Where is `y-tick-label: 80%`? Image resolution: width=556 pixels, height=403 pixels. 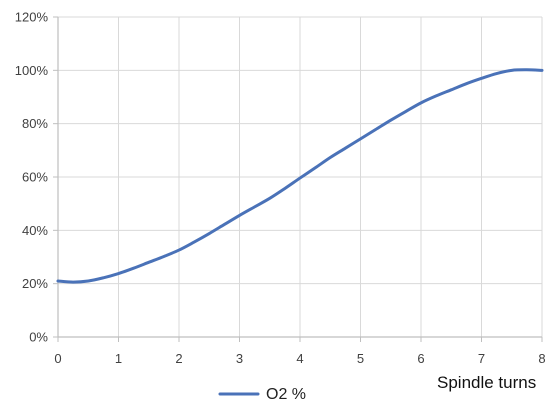
y-tick-label: 80% is located at coordinates (35, 123).